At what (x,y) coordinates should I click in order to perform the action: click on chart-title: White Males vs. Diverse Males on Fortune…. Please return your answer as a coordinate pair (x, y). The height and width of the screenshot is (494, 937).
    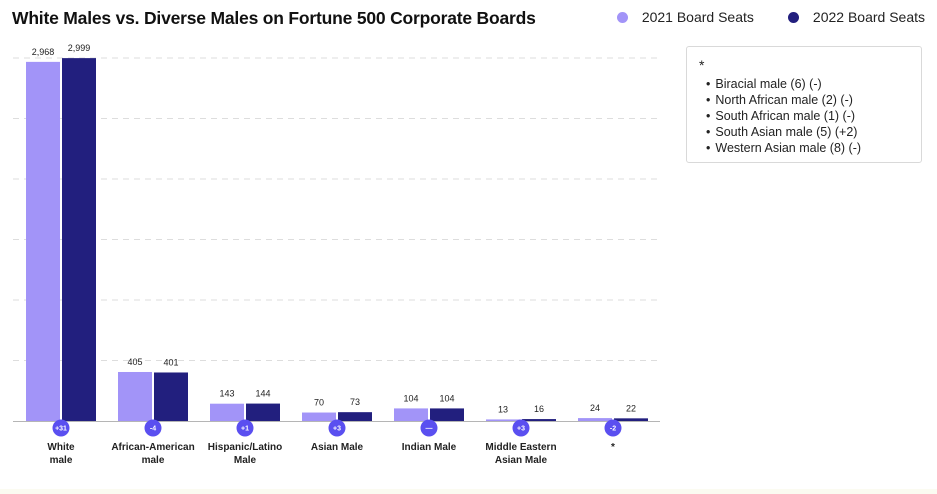
    Looking at the image, I should click on (274, 18).